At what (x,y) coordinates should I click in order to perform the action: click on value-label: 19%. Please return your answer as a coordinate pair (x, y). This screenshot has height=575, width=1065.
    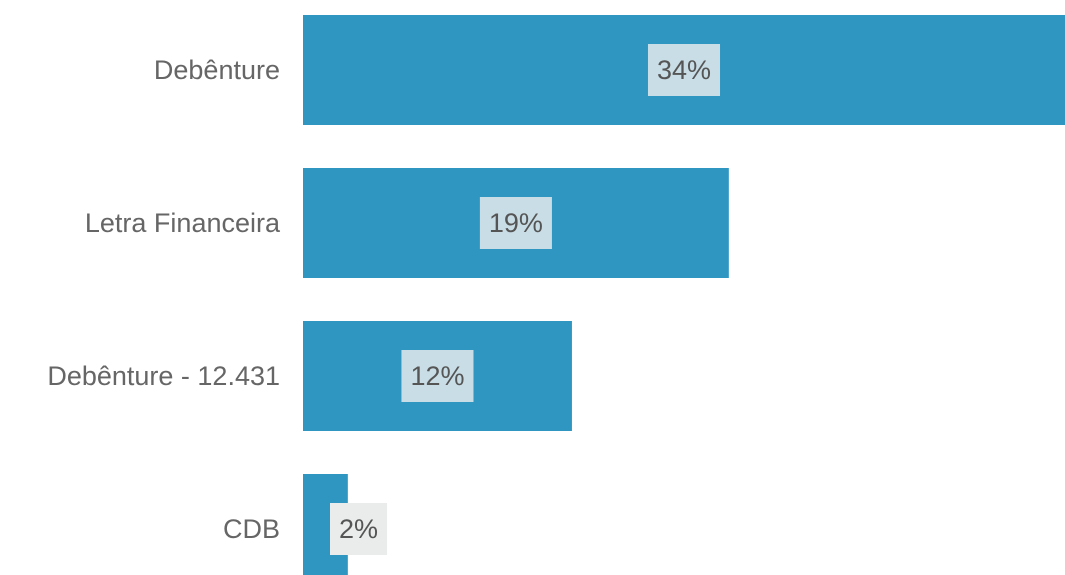
    Looking at the image, I should click on (516, 223).